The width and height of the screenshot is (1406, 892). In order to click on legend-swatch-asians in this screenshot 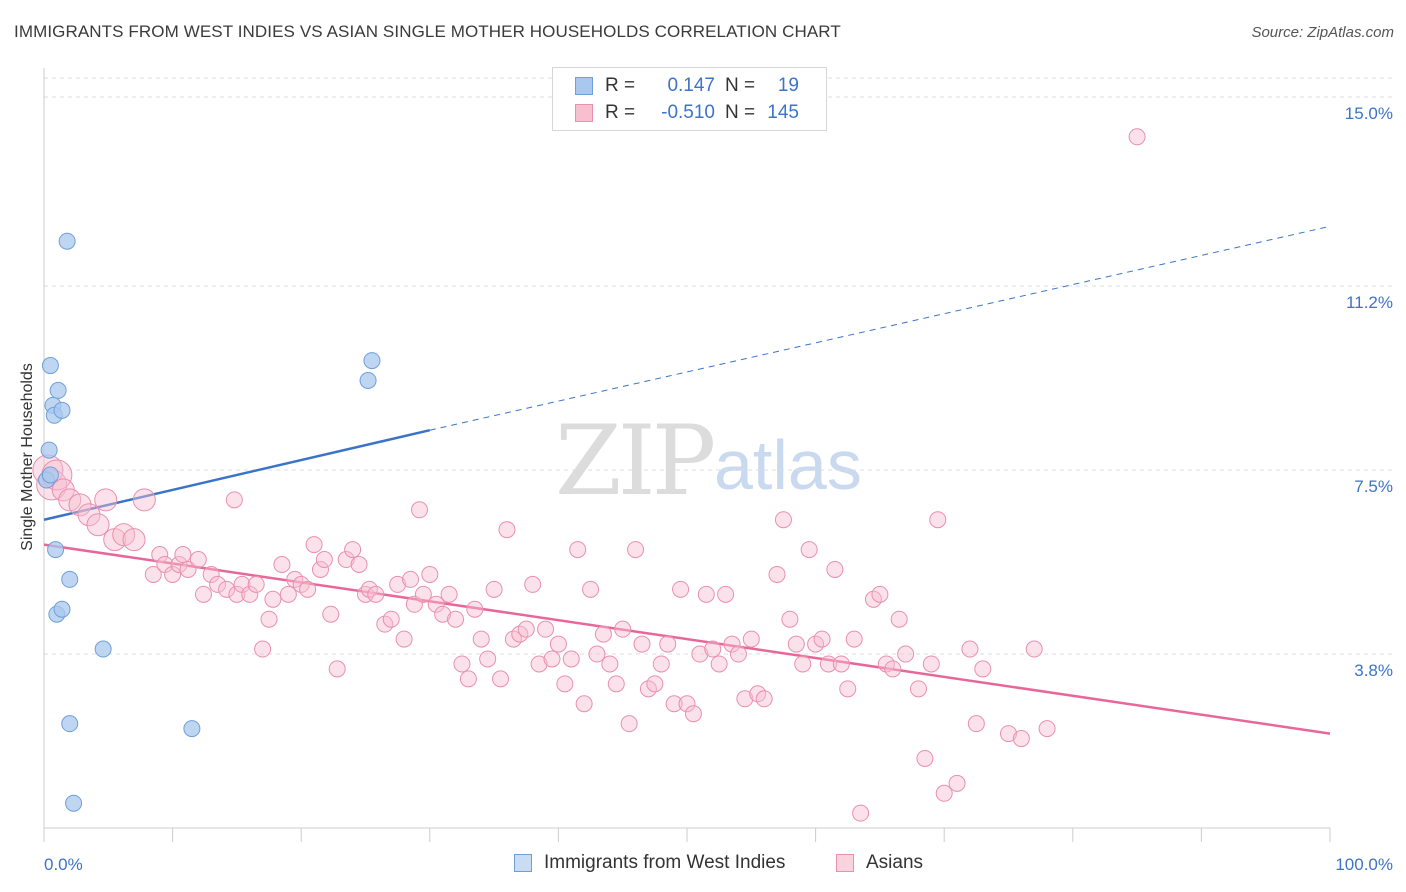, I will do `click(584, 113)`.